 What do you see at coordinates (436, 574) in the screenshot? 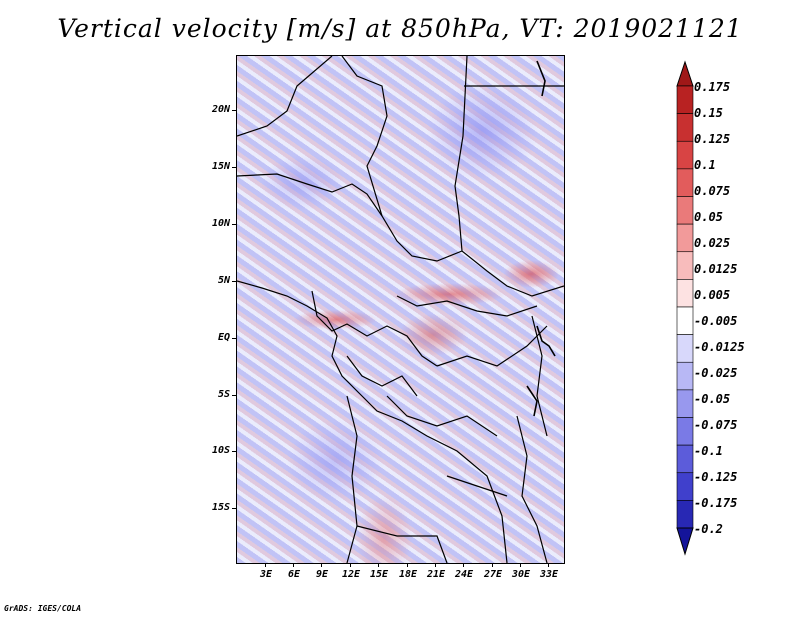
I see `lon-label-21e: 21E` at bounding box center [436, 574].